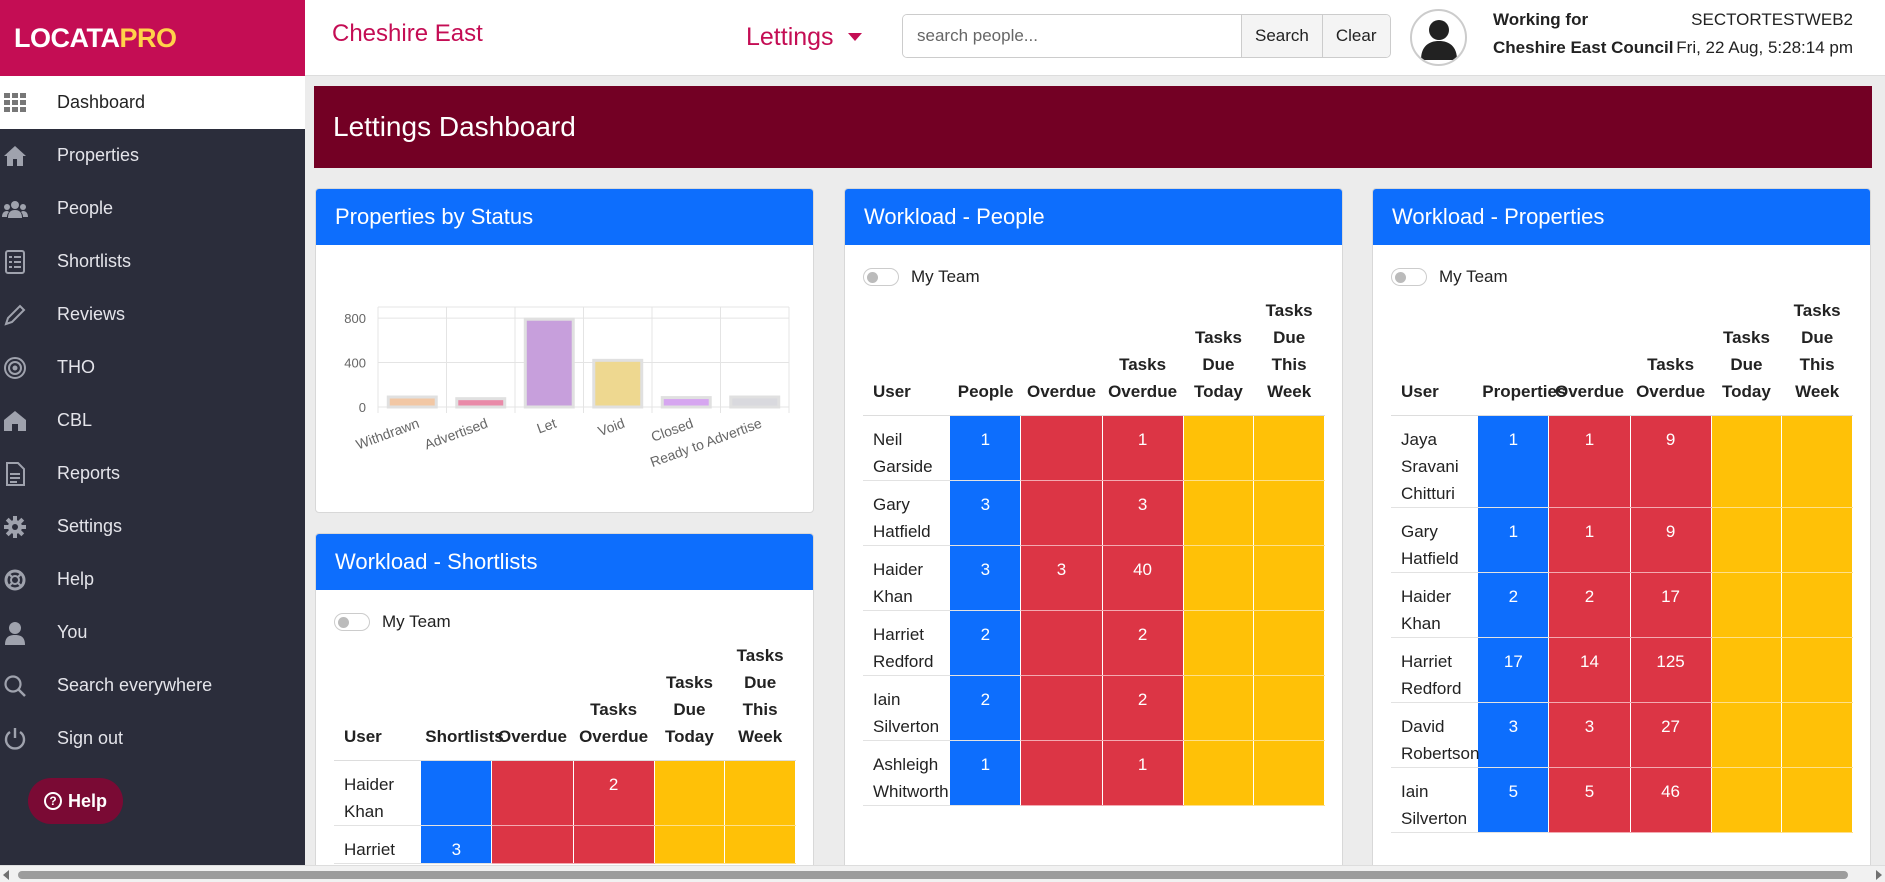 This screenshot has width=1885, height=882. I want to click on sidebar-item-properties: Properties, so click(152, 155).